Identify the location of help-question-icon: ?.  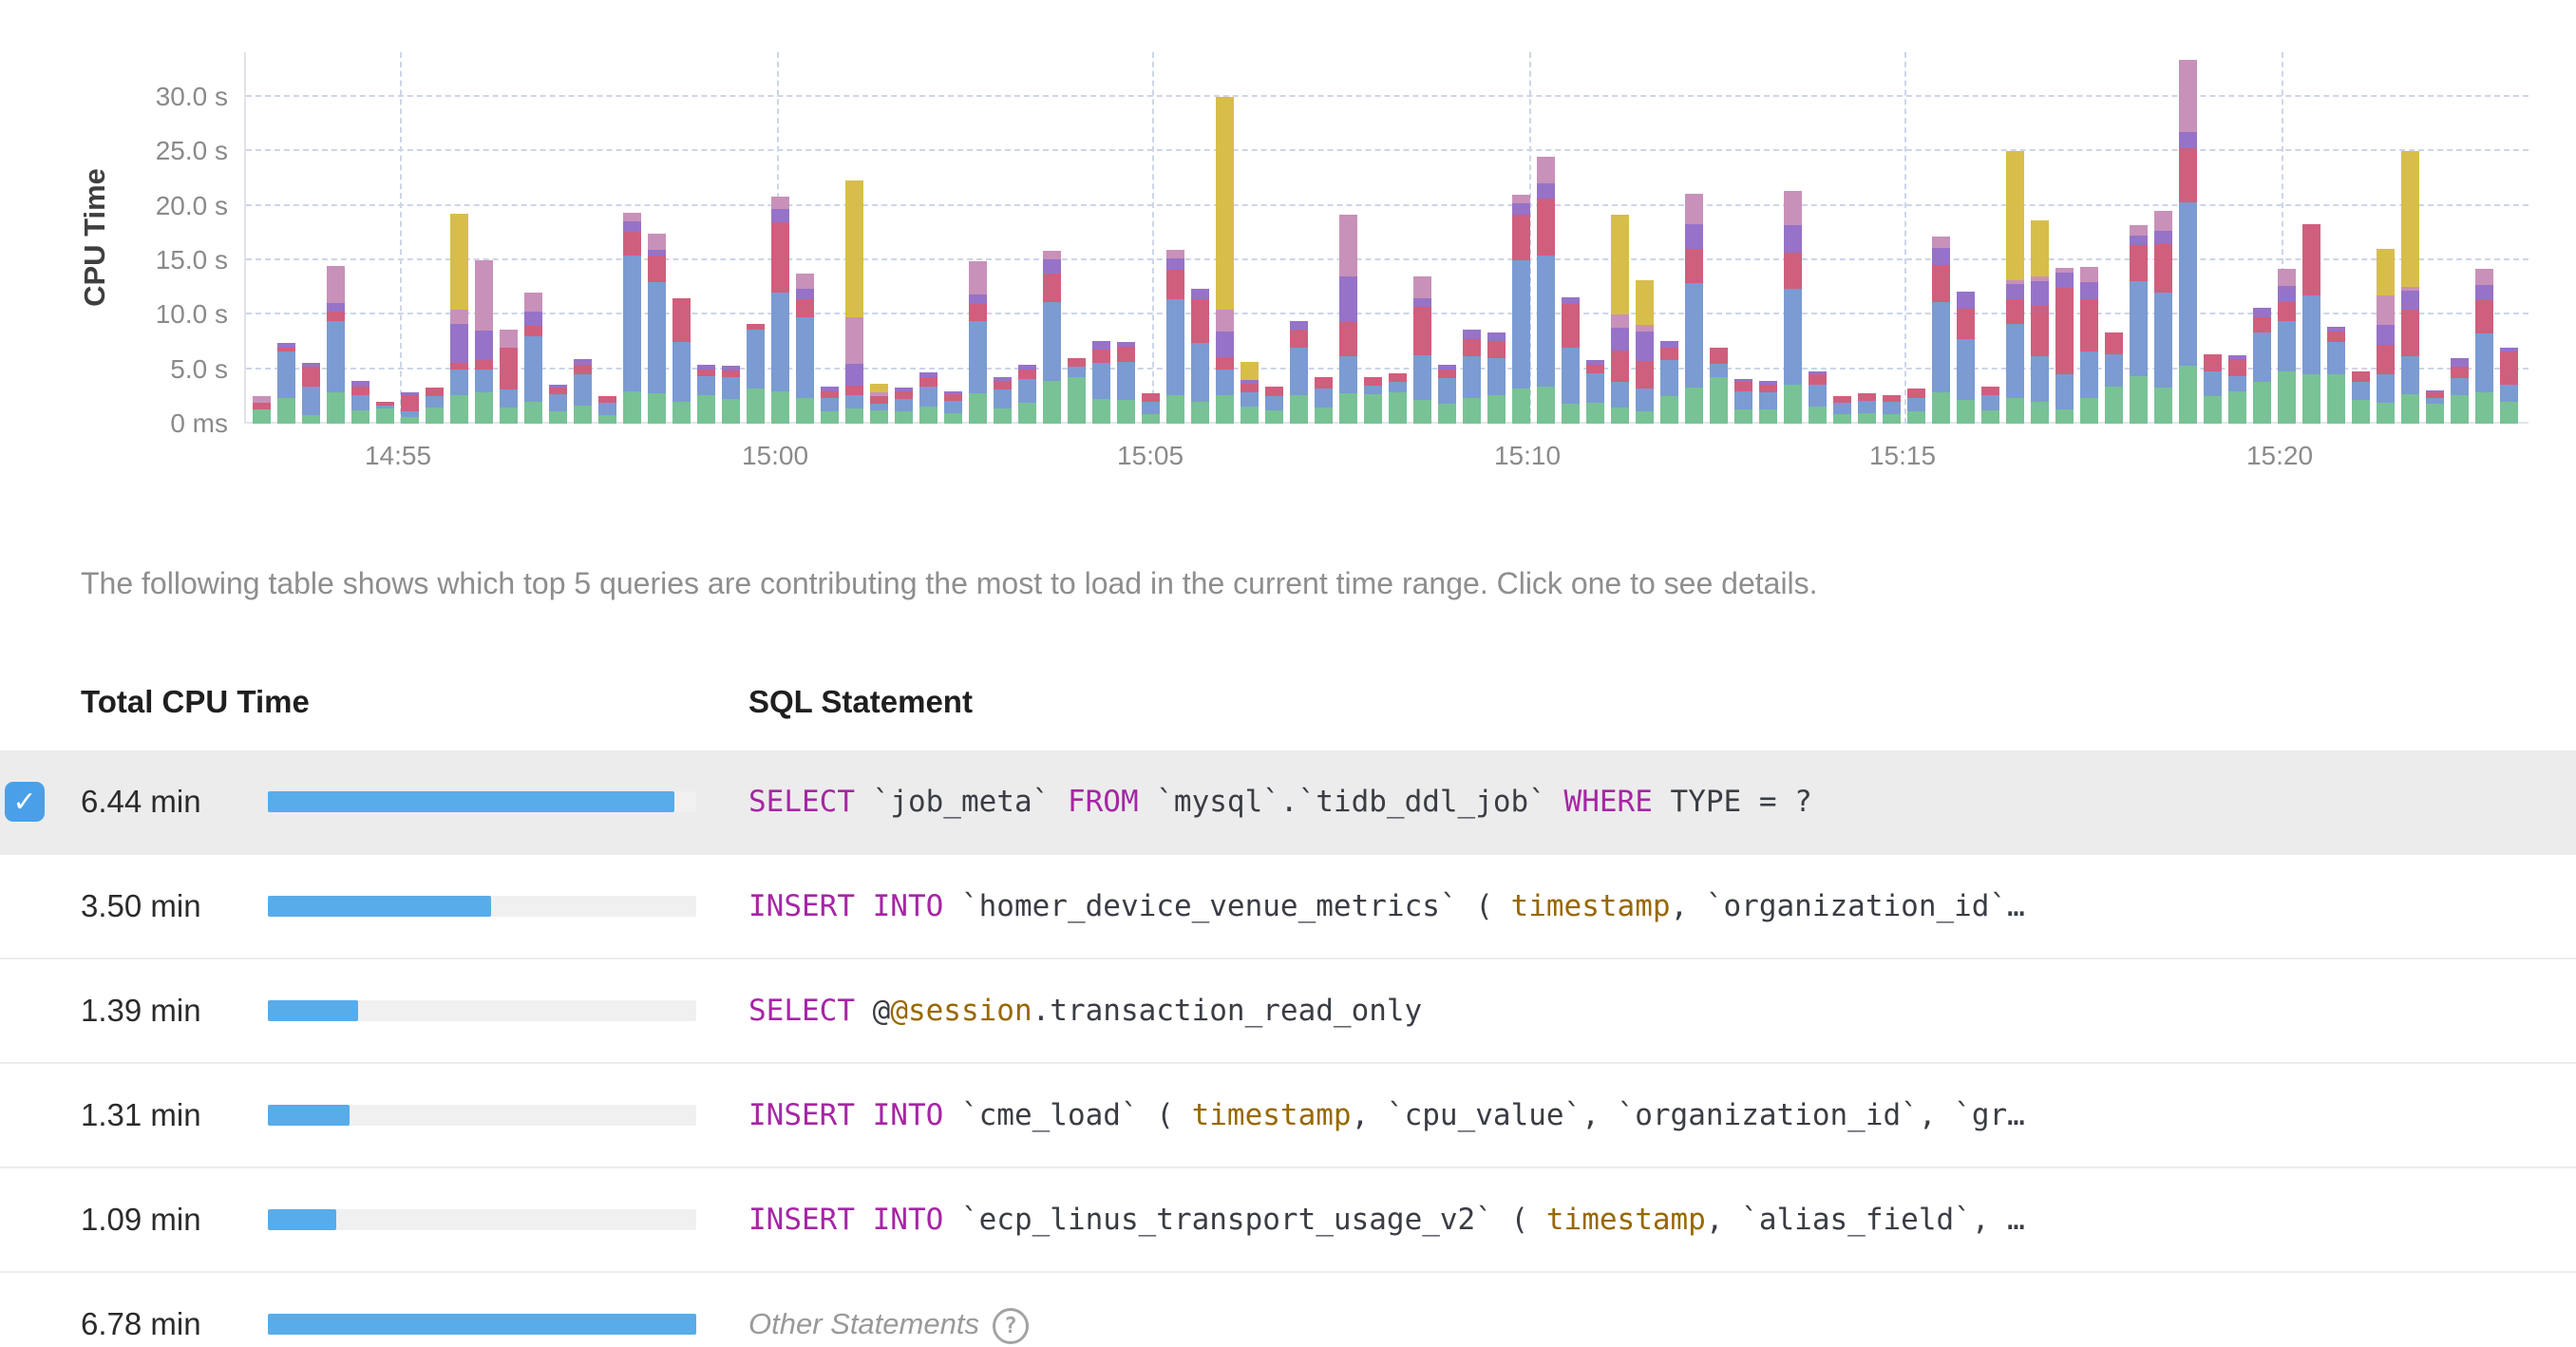
(1010, 1325).